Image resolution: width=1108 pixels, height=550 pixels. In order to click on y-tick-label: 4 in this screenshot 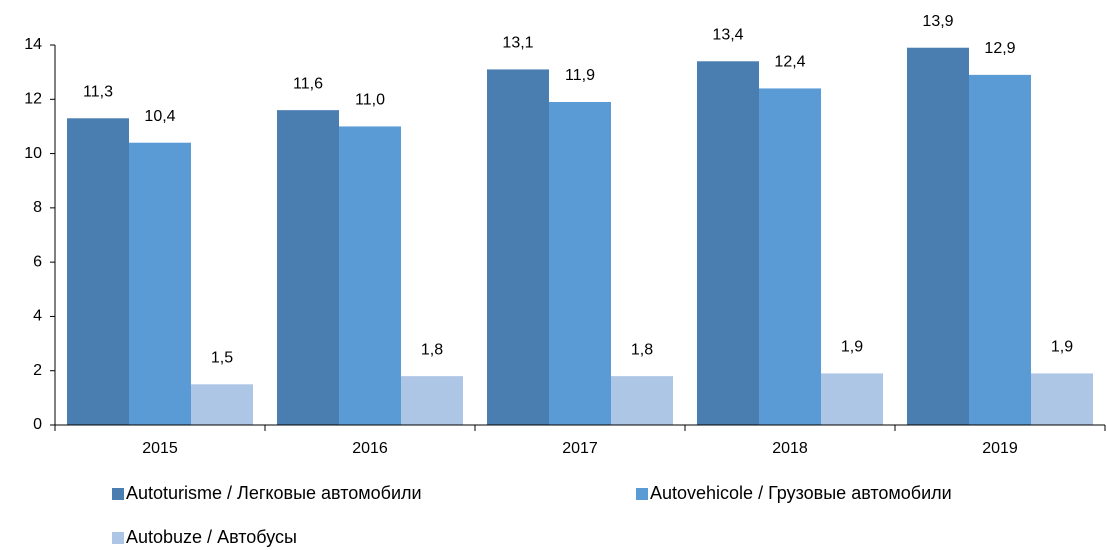, I will do `click(37, 316)`.